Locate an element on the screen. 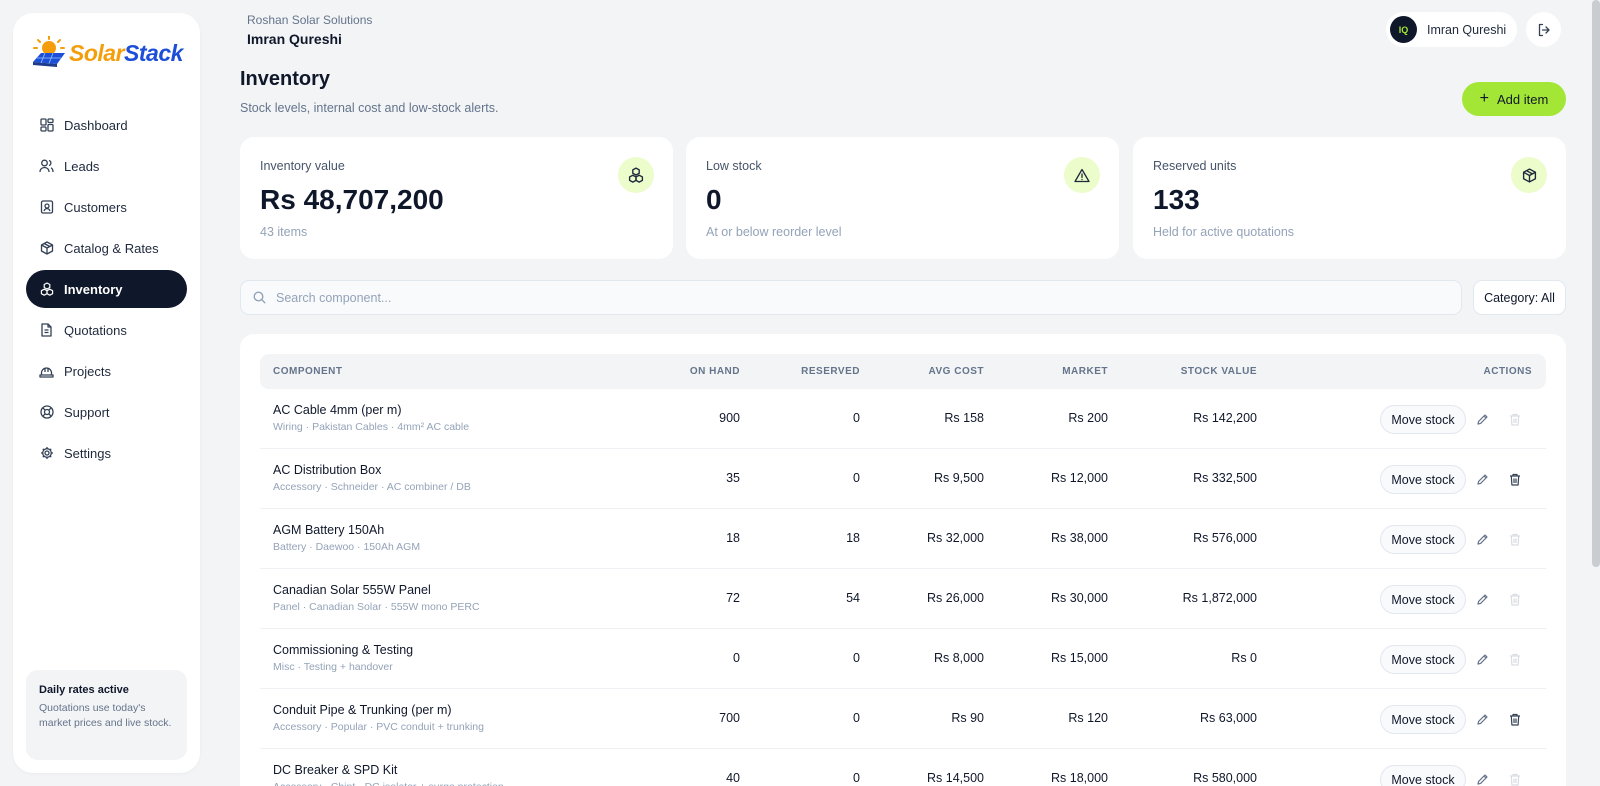 The height and width of the screenshot is (786, 1600). market-value: Rs 12,000 is located at coordinates (1079, 478).